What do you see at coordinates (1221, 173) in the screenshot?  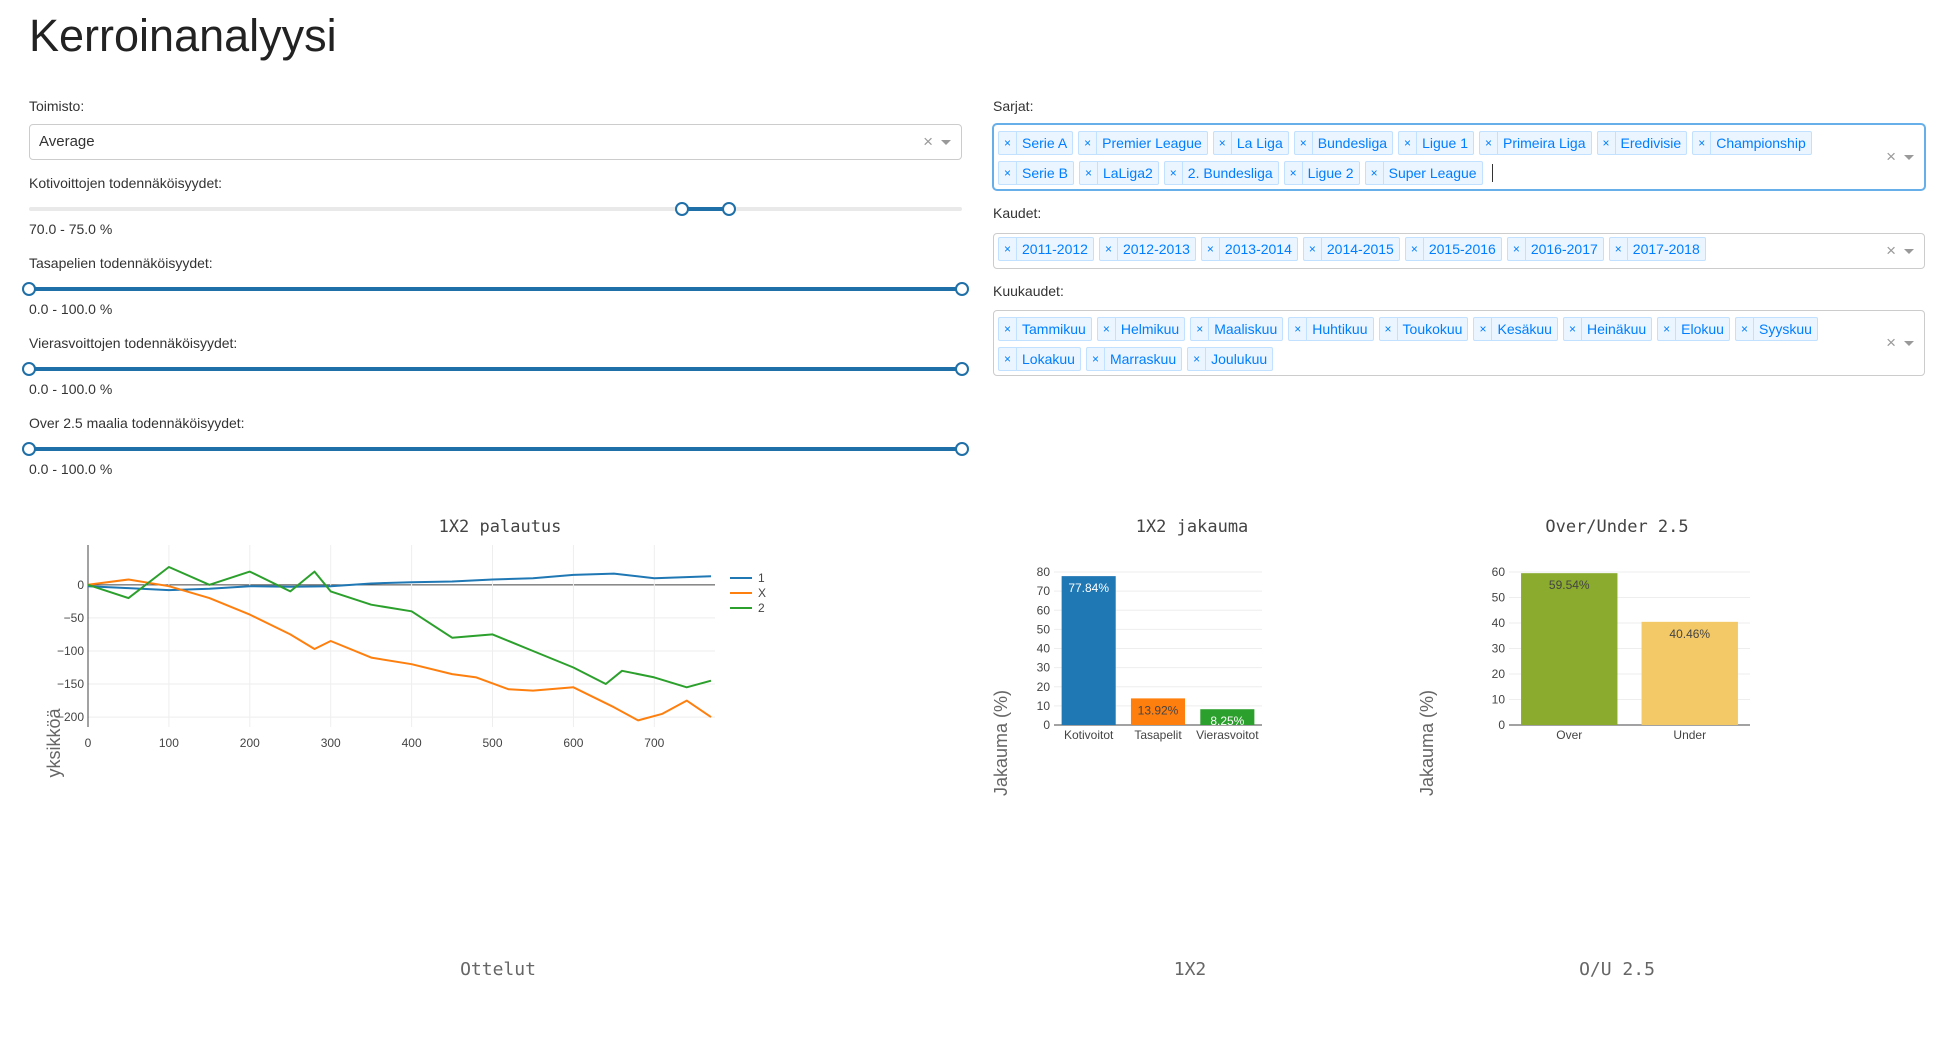 I see `sarjat-tag: × 2. Bundesliga` at bounding box center [1221, 173].